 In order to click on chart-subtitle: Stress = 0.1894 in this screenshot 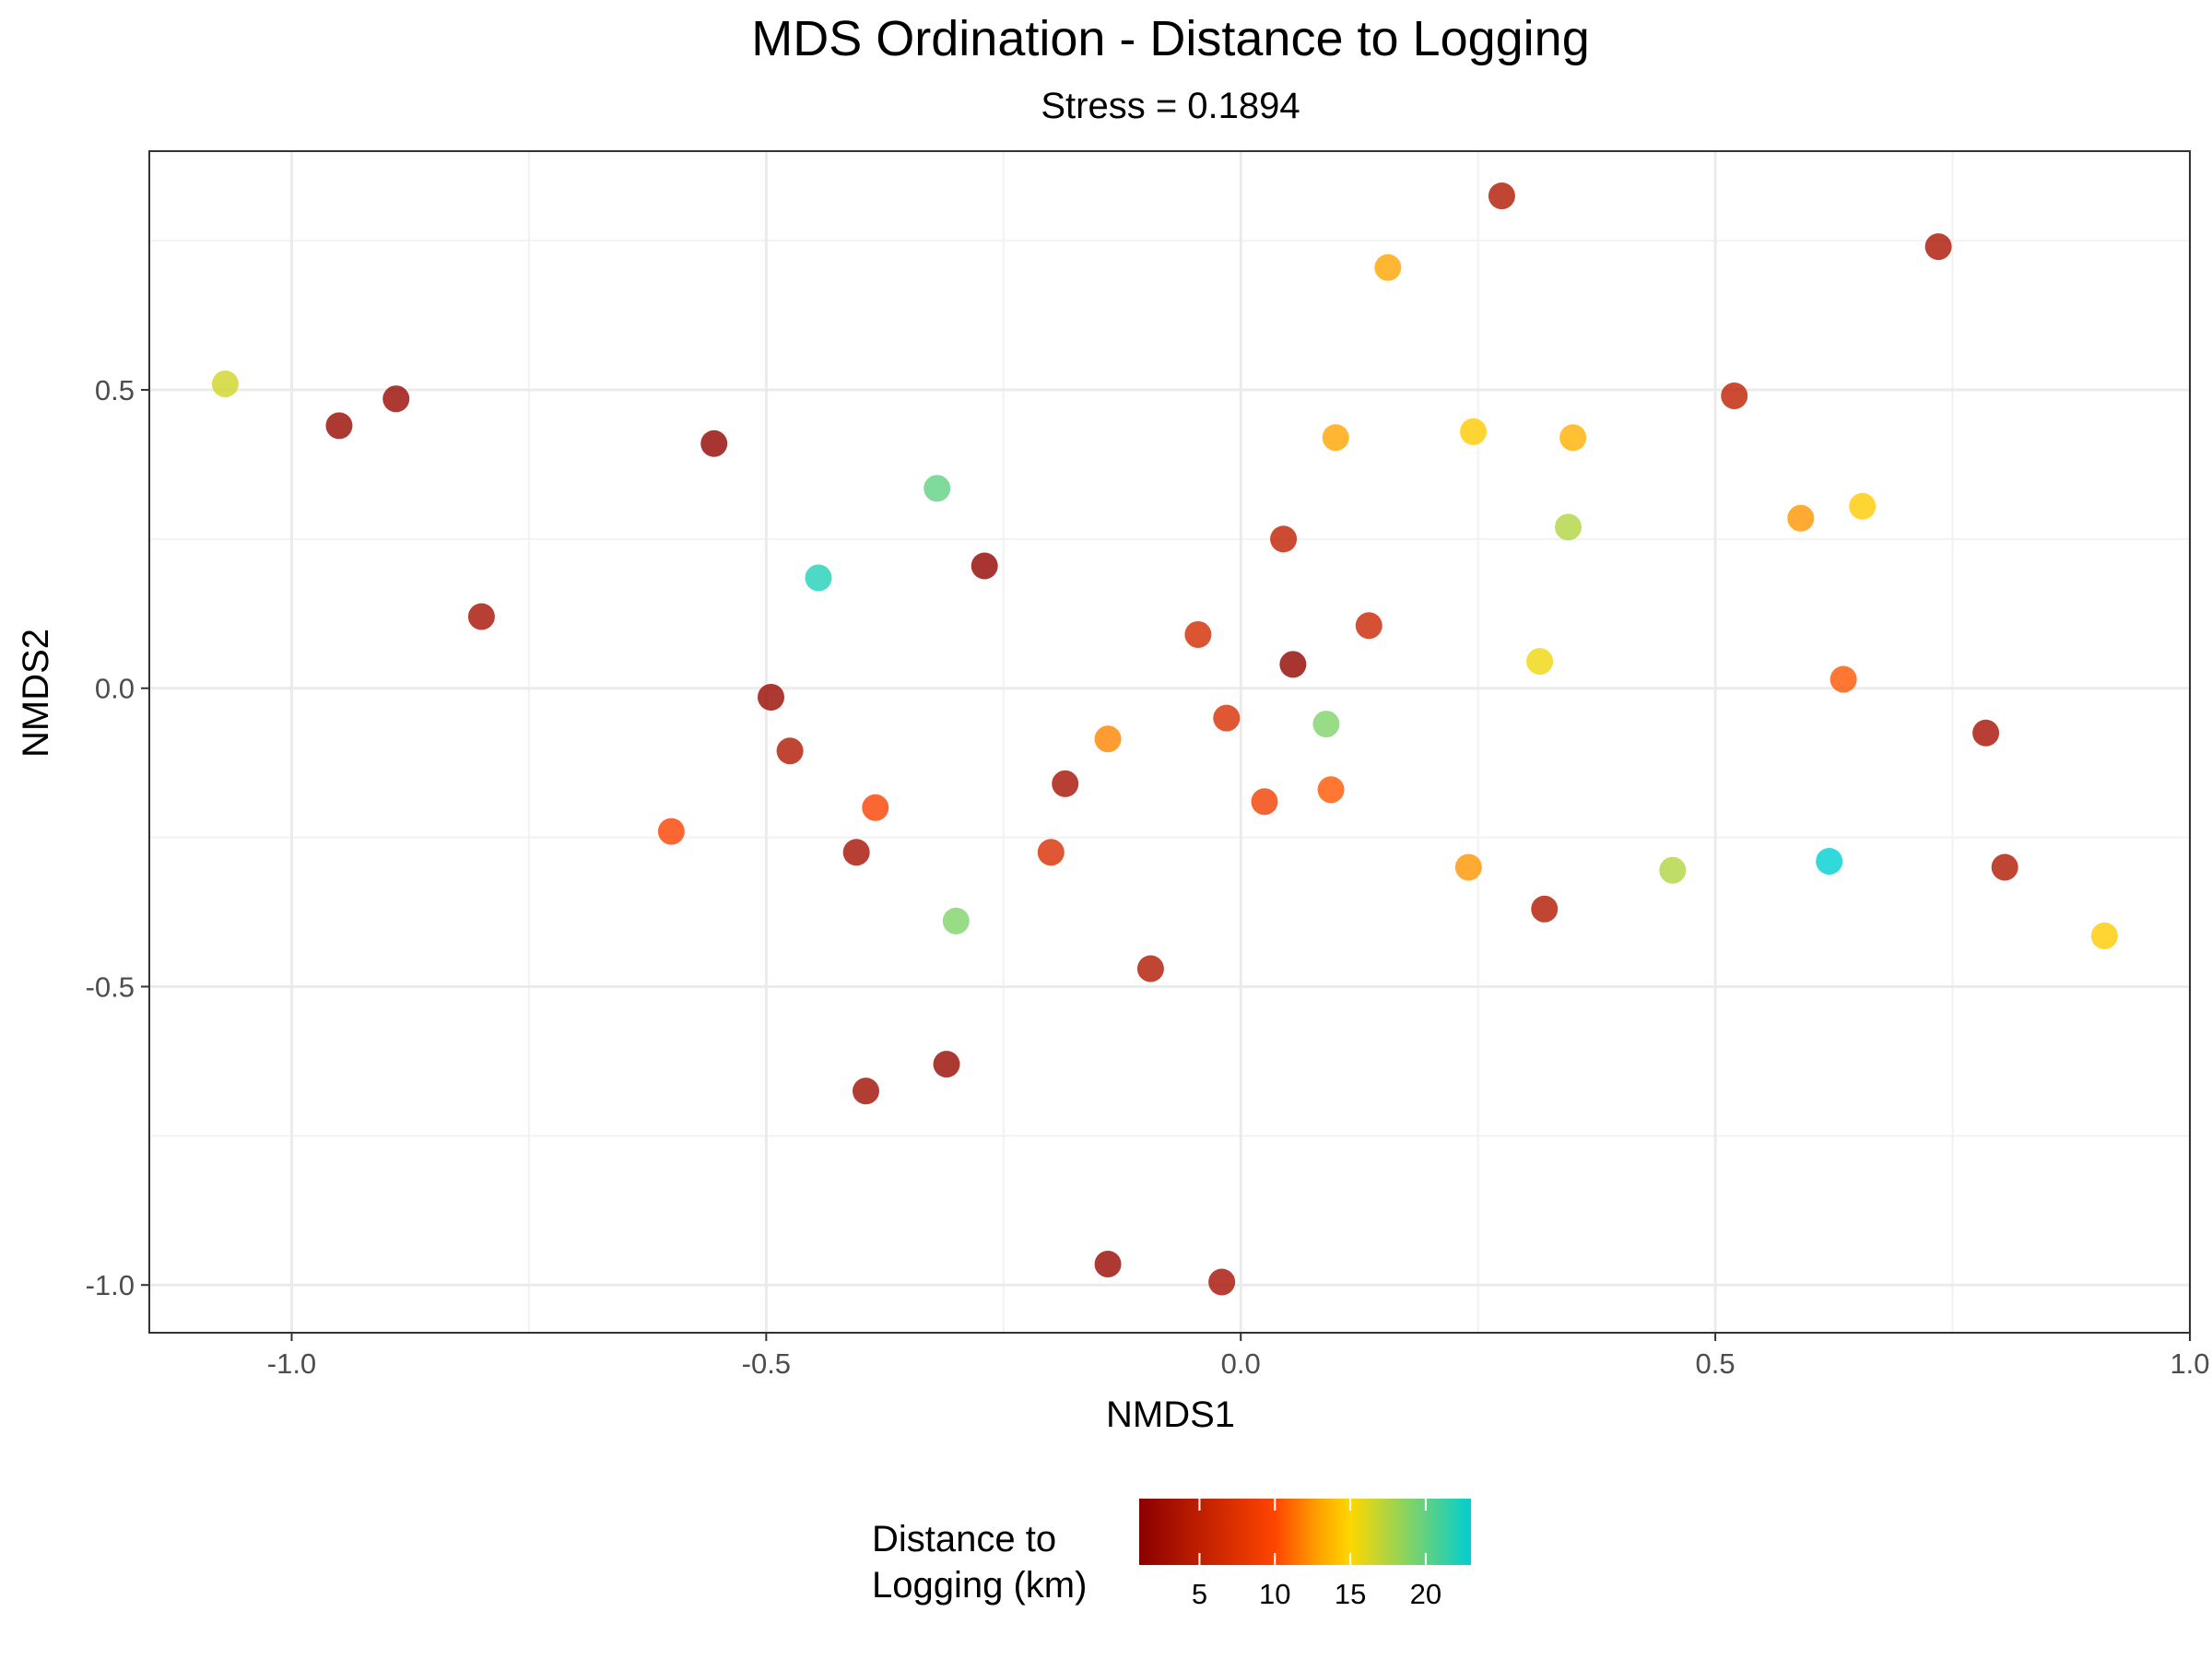, I will do `click(1170, 106)`.